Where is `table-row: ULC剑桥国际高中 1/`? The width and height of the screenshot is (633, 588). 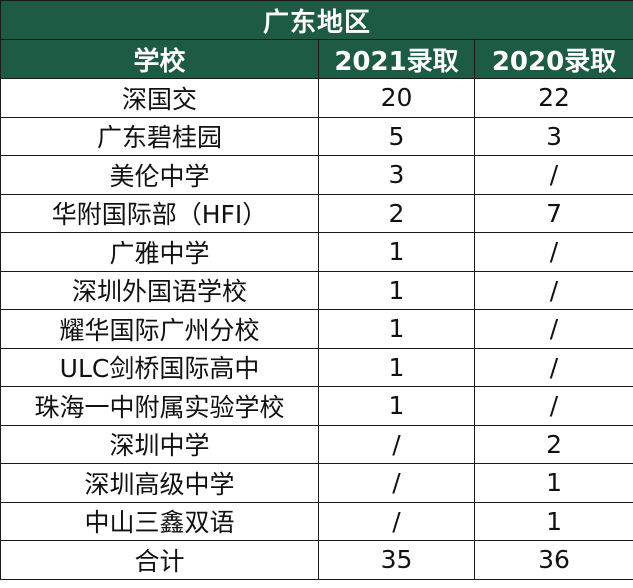
table-row: ULC剑桥国际高中 1/ is located at coordinates (316, 367).